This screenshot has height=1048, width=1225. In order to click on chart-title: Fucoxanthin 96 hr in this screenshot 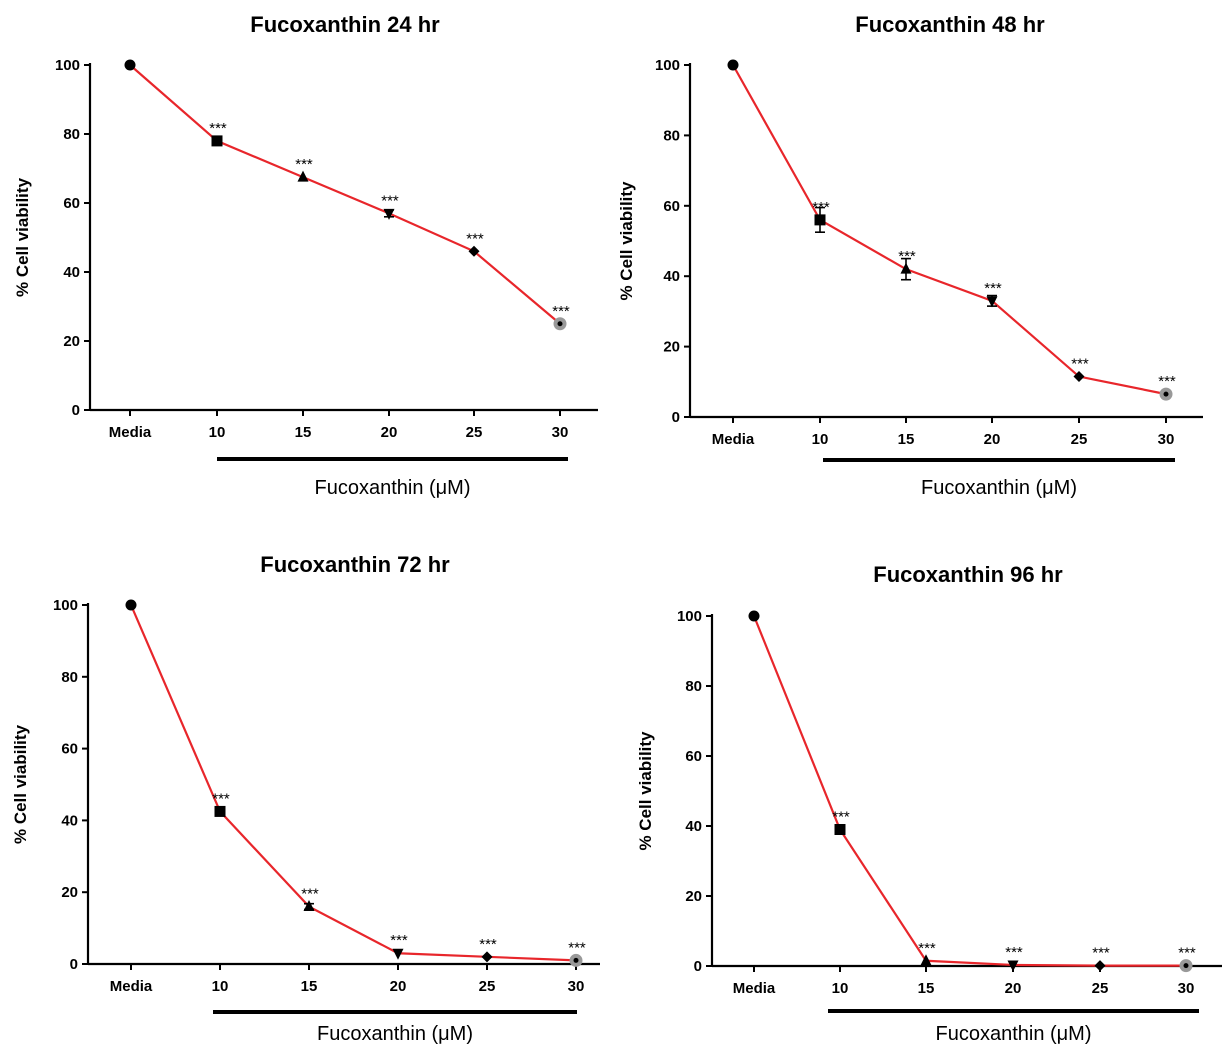, I will do `click(968, 574)`.